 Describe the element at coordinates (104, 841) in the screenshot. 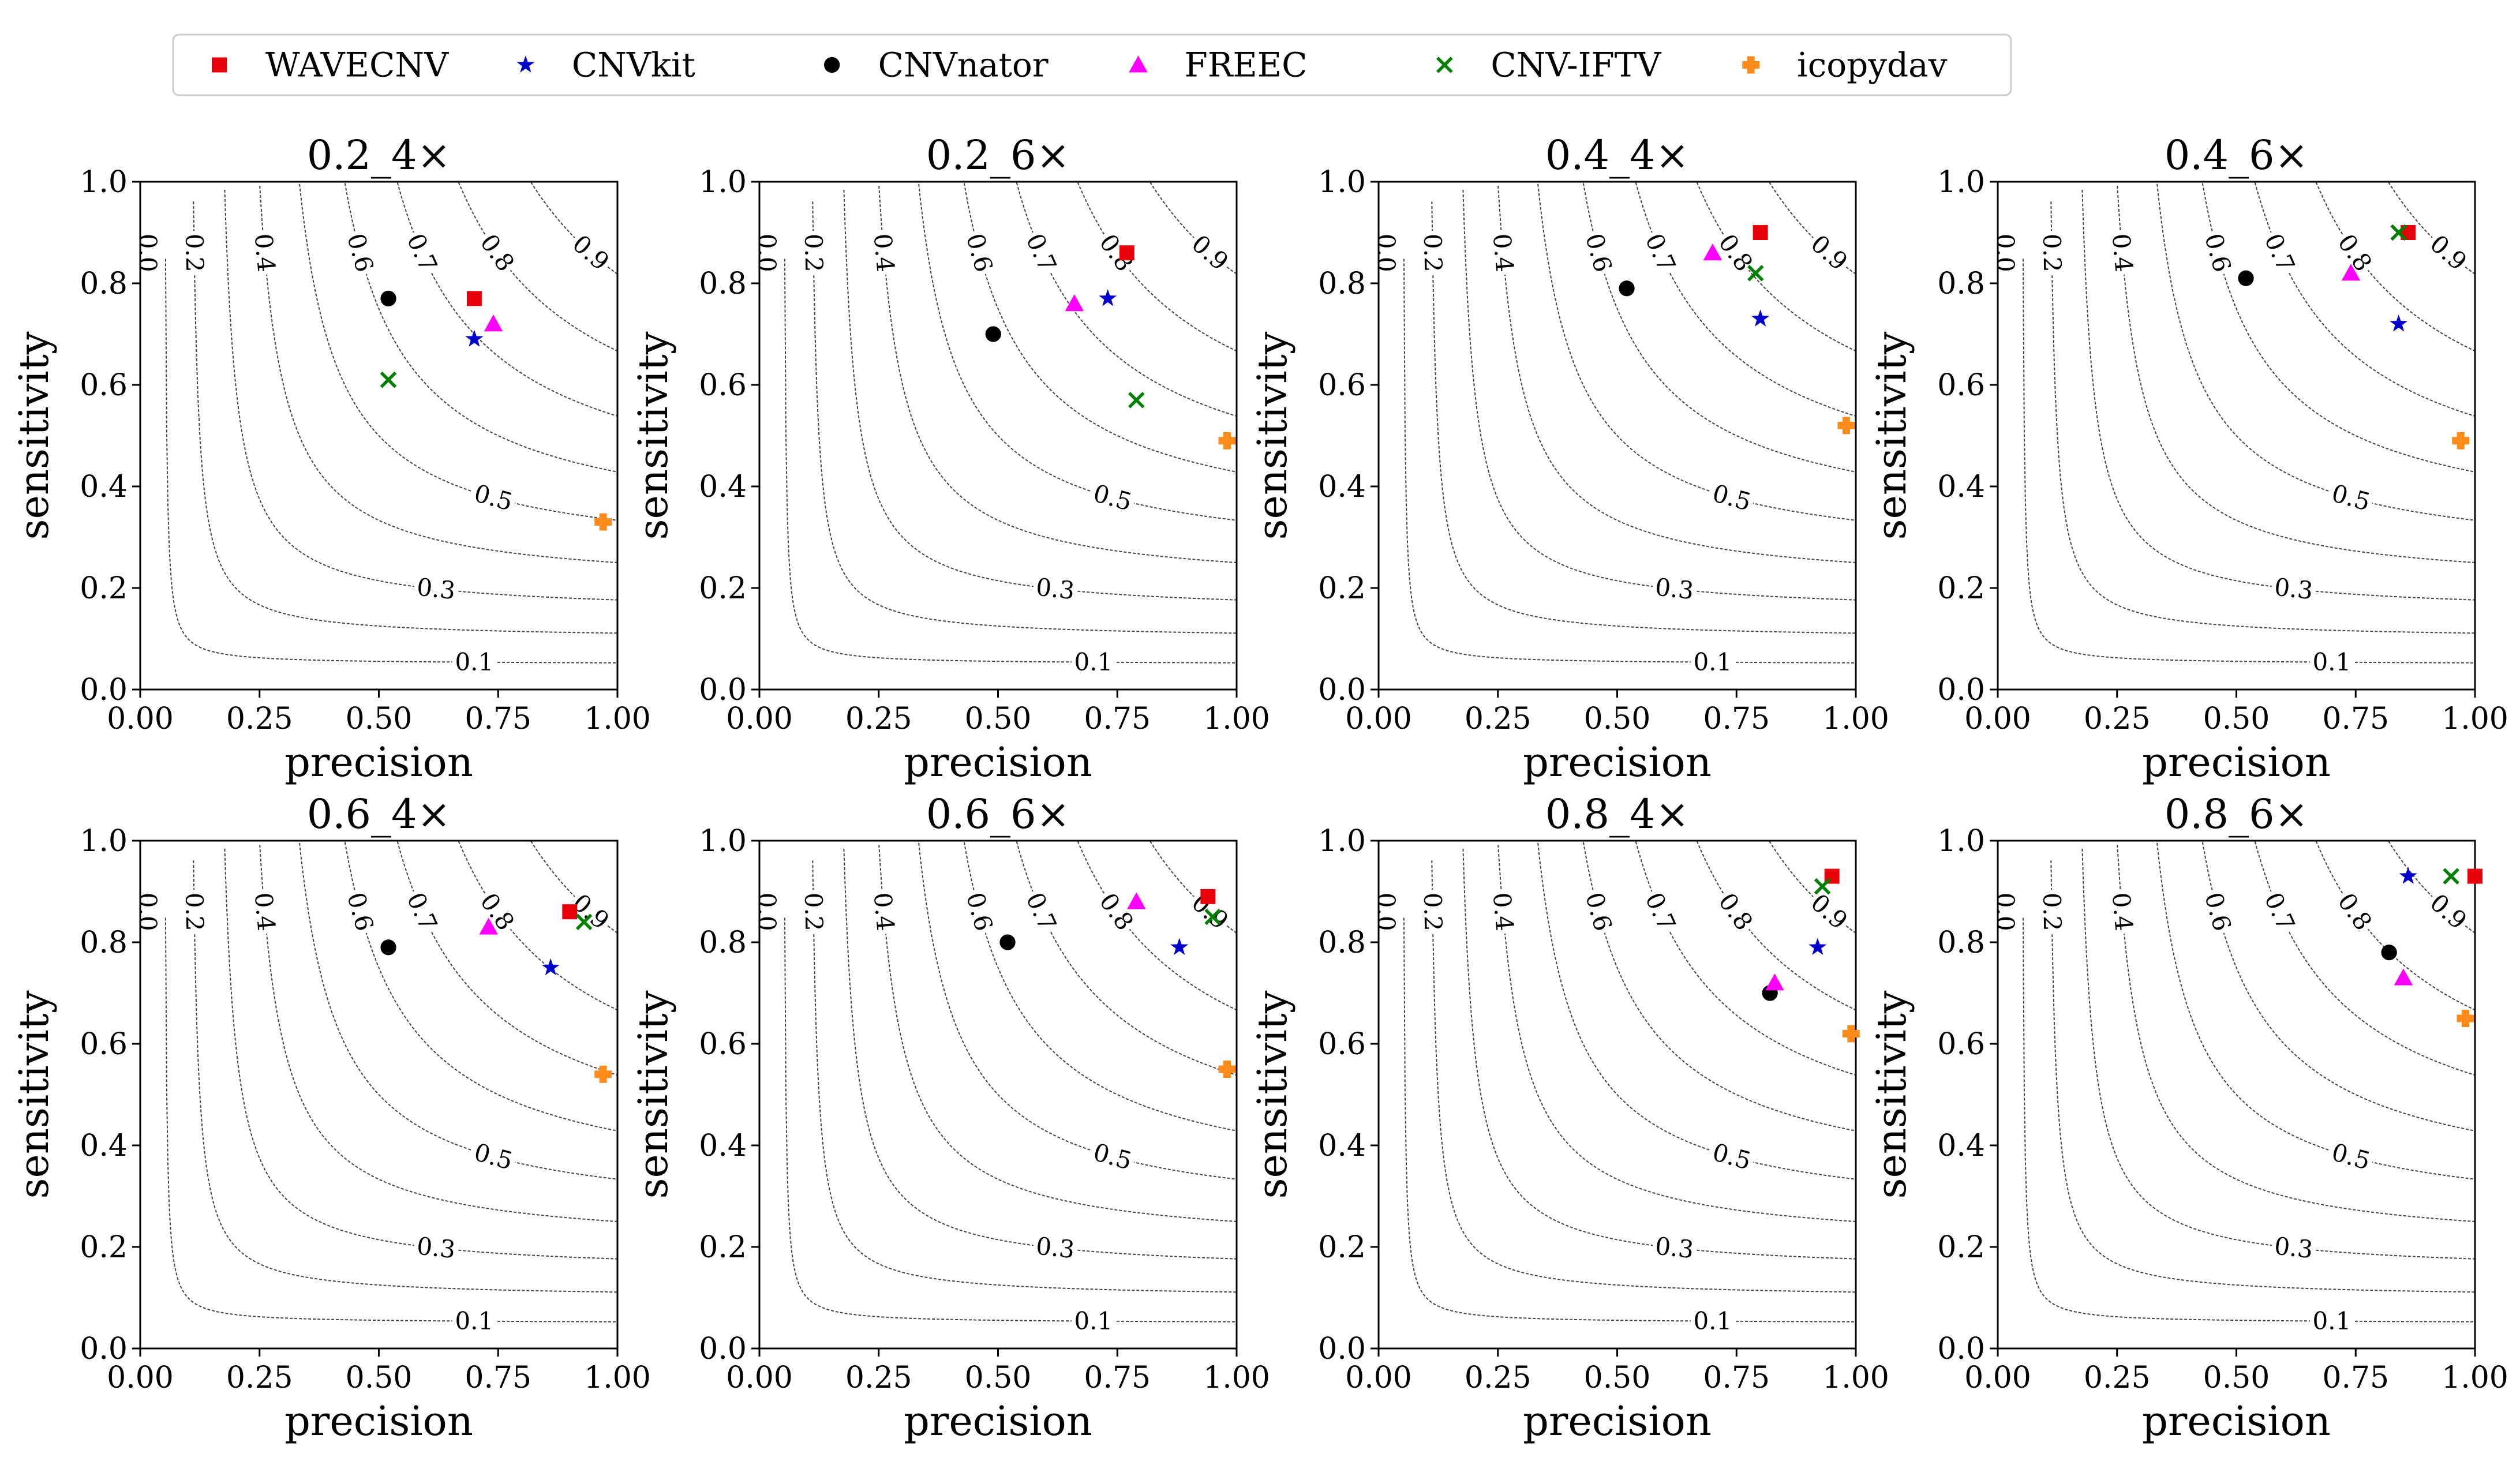

I see `y-tick-label: 1.0` at that location.